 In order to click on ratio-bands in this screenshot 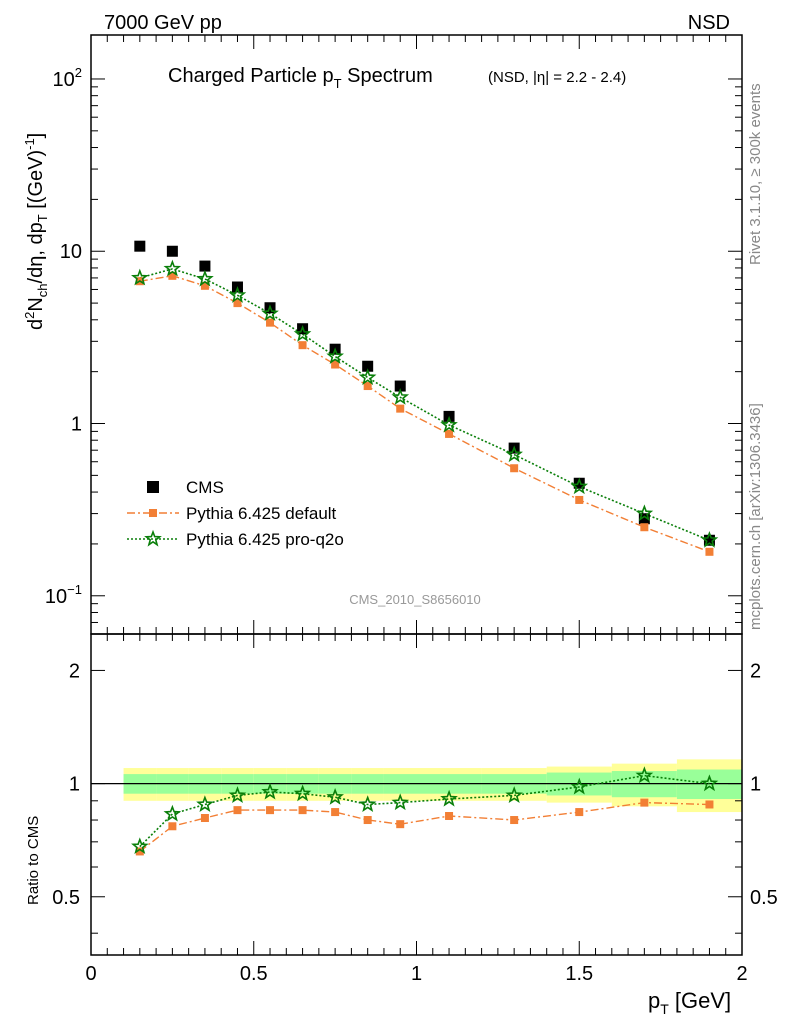, I will do `click(432, 786)`.